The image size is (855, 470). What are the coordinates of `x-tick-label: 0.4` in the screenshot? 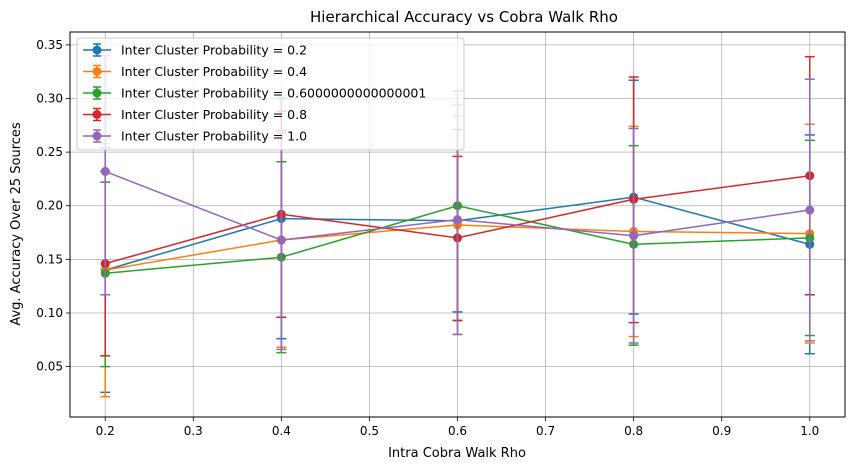 It's located at (281, 431).